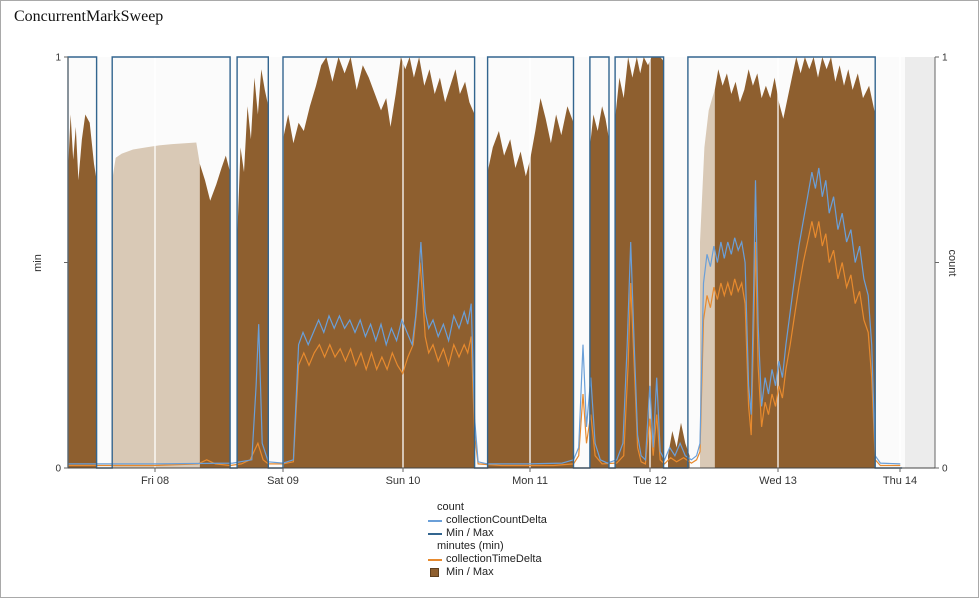  I want to click on x-tick-label: Mon 11, so click(530, 481).